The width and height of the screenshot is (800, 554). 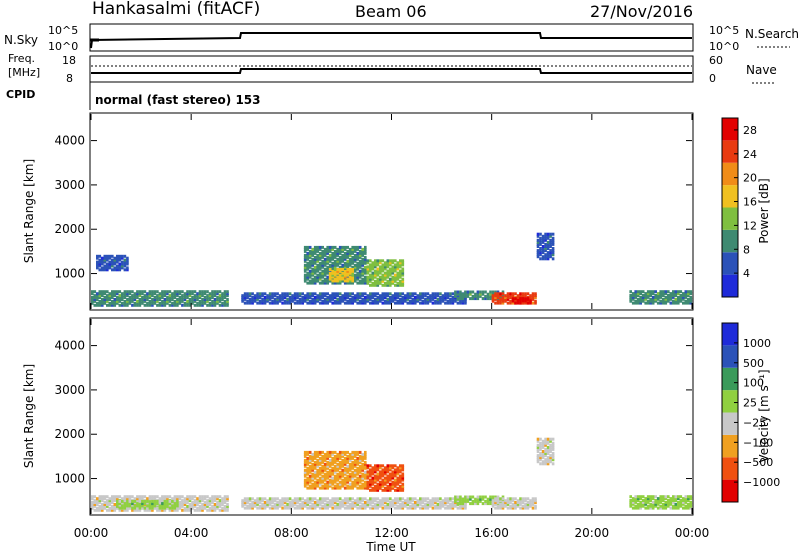 I want to click on colorbar-tick-label: 4, so click(x=746, y=273).